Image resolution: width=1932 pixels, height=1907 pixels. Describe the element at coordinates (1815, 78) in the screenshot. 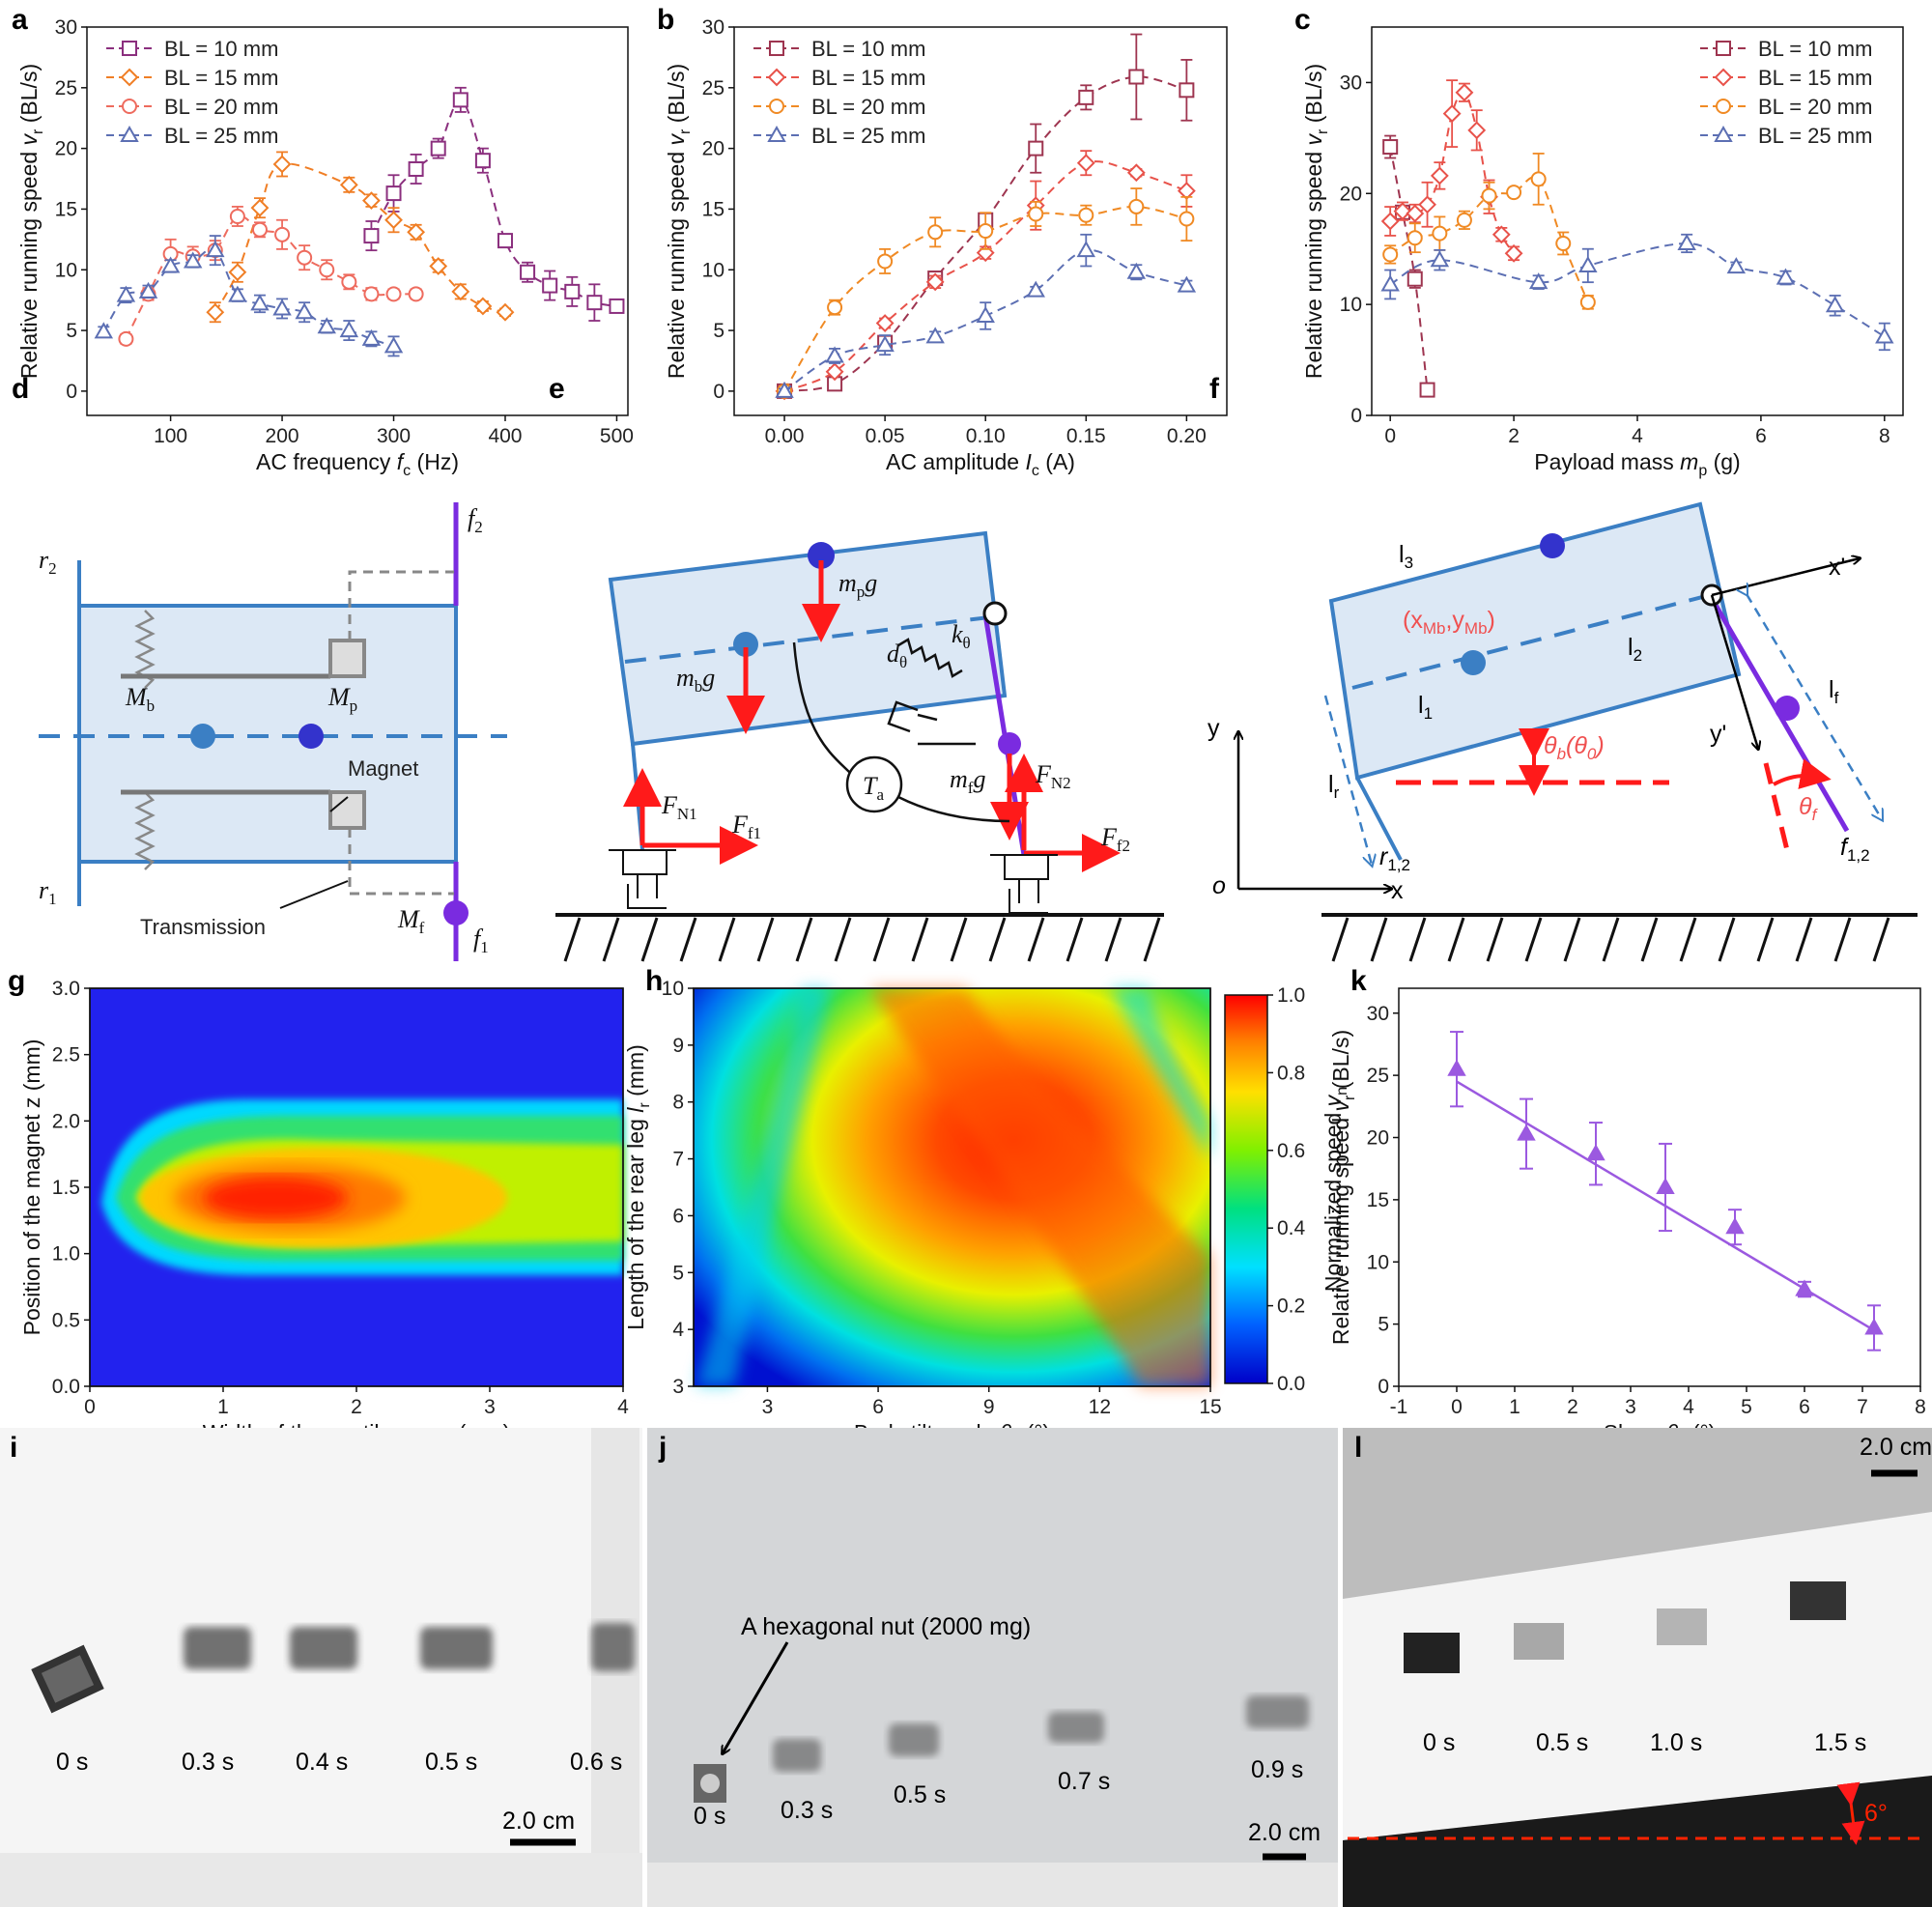

I see `chart-c-legend-label-1: BL = 15 mm` at that location.